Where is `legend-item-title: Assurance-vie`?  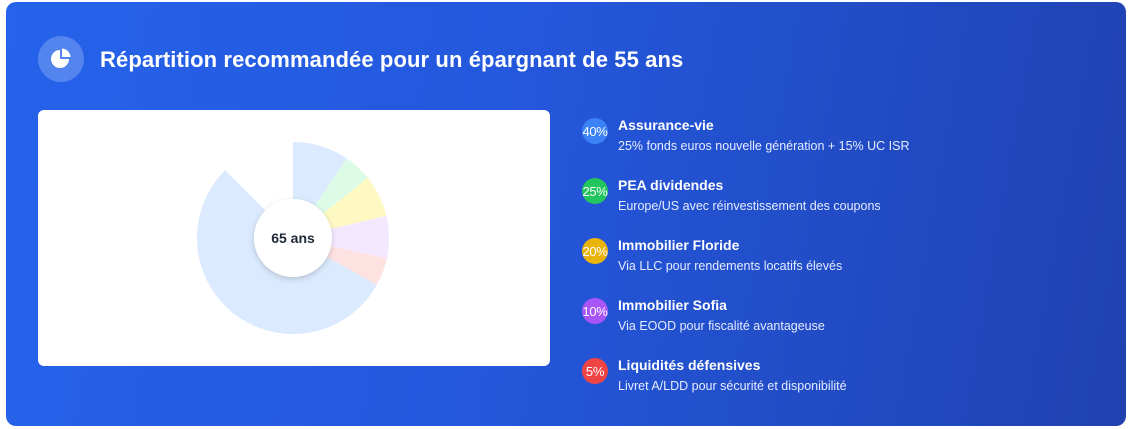 legend-item-title: Assurance-vie is located at coordinates (666, 125).